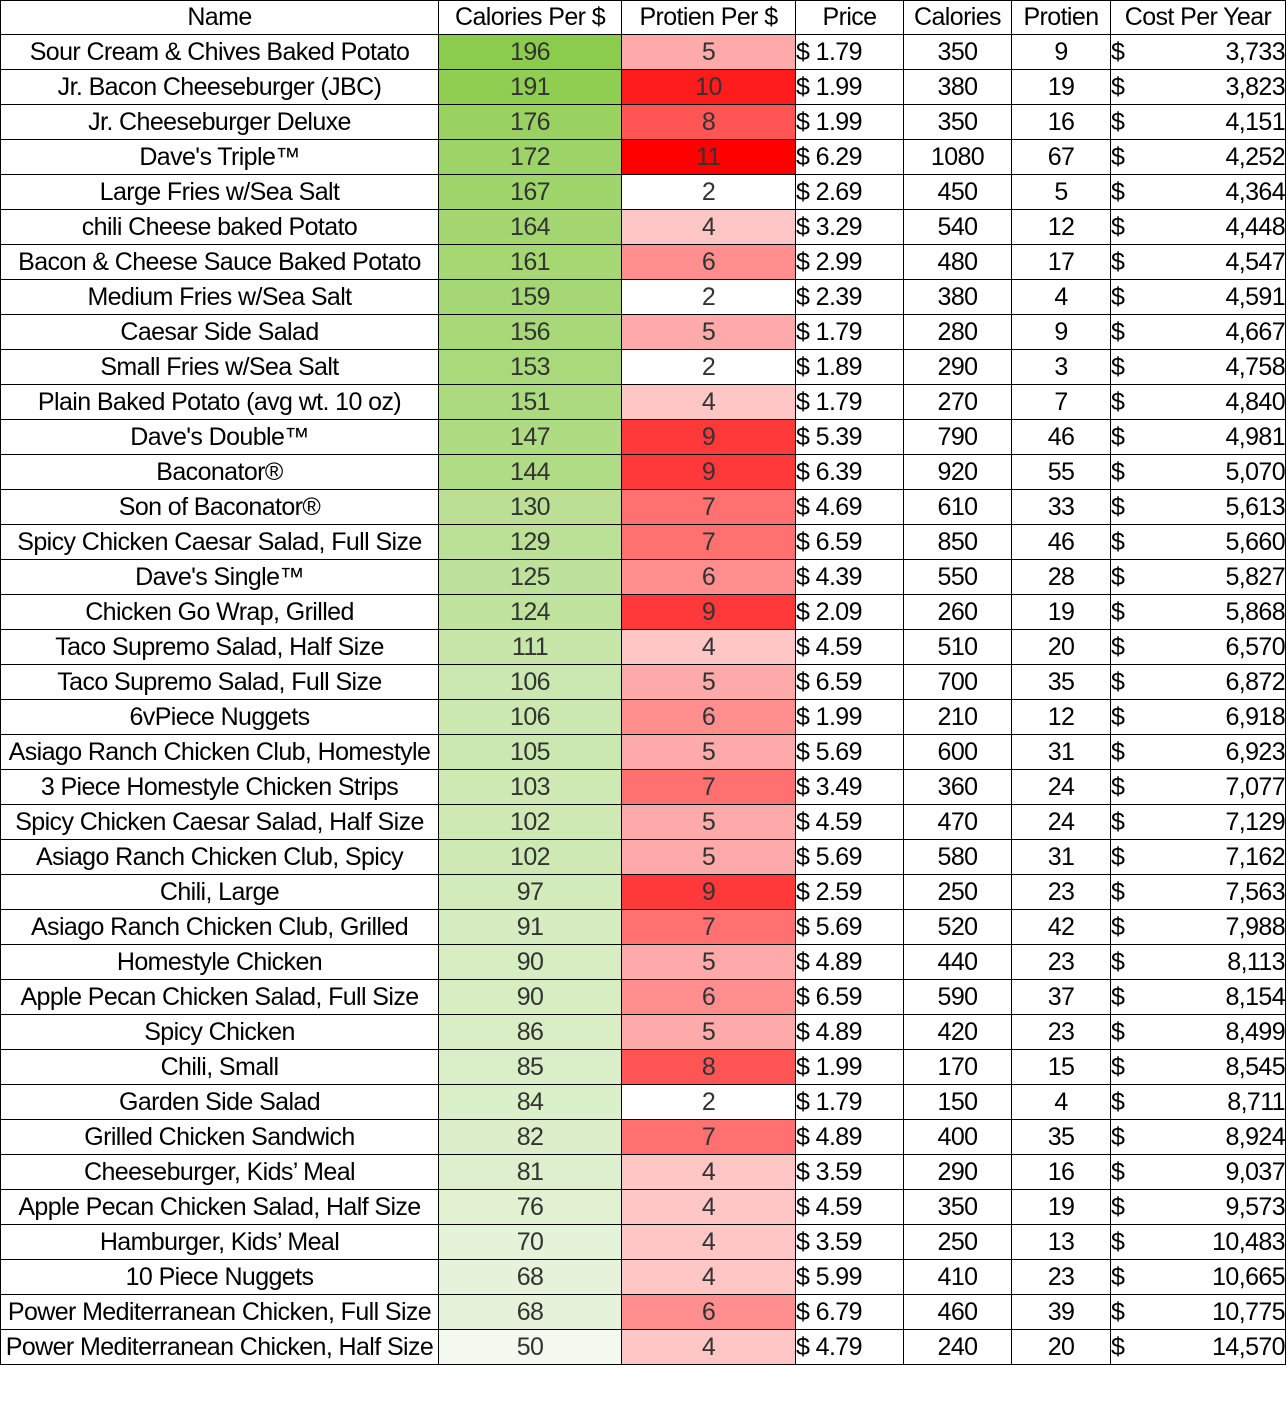  Describe the element at coordinates (219, 367) in the screenshot. I see `cell-name: Small Fries w/Sea Salt` at that location.